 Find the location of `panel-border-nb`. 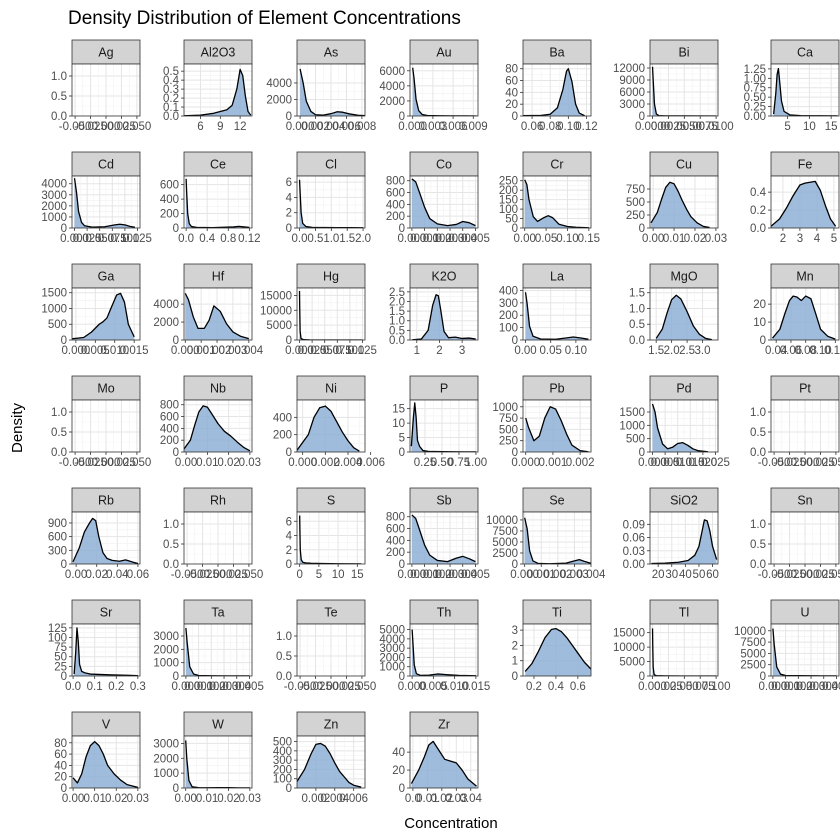

panel-border-nb is located at coordinates (218, 426).